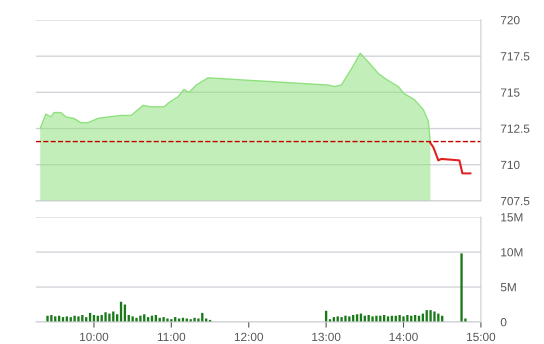 The width and height of the screenshot is (544, 344). What do you see at coordinates (510, 92) in the screenshot?
I see `y-tick-label: 715` at bounding box center [510, 92].